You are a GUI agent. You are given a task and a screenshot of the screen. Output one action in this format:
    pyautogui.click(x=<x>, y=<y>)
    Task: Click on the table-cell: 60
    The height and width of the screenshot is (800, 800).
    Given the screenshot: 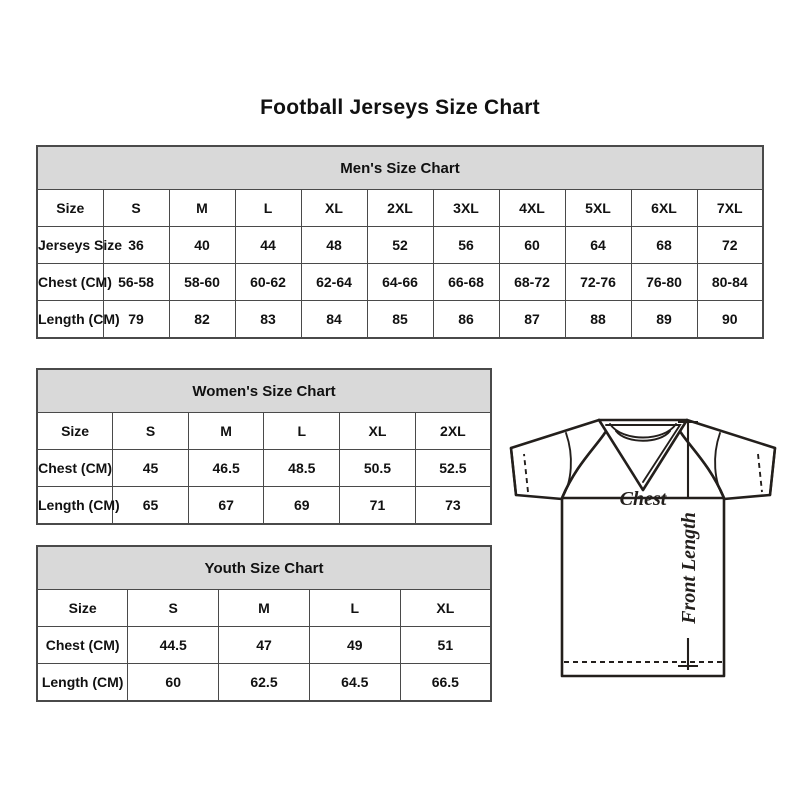 What is the action you would take?
    pyautogui.click(x=173, y=682)
    